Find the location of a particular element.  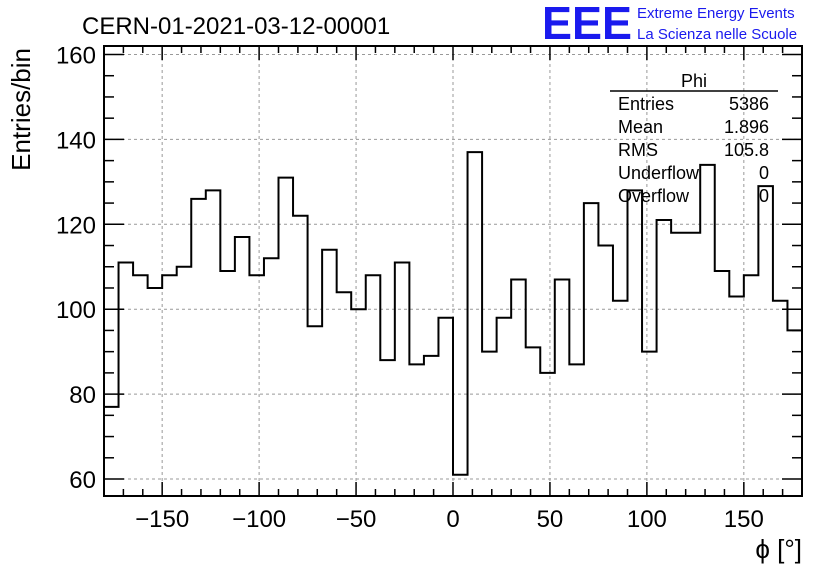

x-tick-label: 100 is located at coordinates (647, 519).